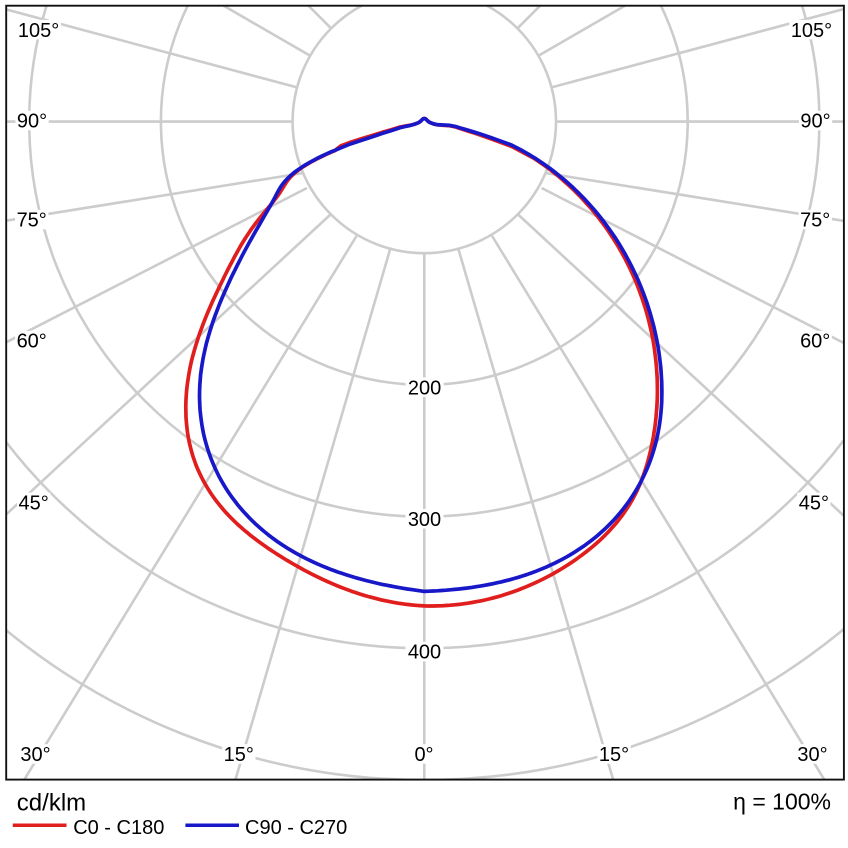 The image size is (848, 848). What do you see at coordinates (782, 802) in the screenshot?
I see `svg-text: η = 100%` at bounding box center [782, 802].